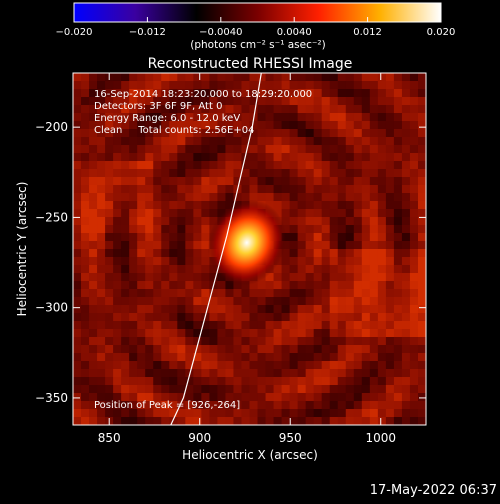 This screenshot has width=500, height=504. What do you see at coordinates (255, 27) in the screenshot?
I see `colorbar-ticks: −0.020 −0.012 −0.0040 0.0040 0.012 0.020` at bounding box center [255, 27].